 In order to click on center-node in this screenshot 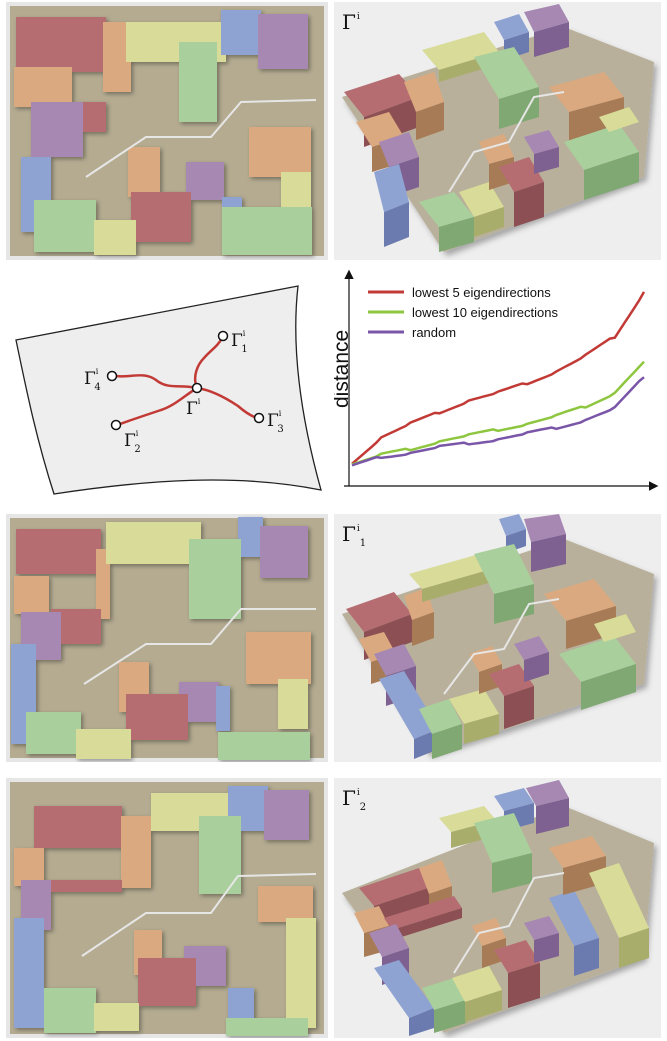, I will do `click(197, 388)`.